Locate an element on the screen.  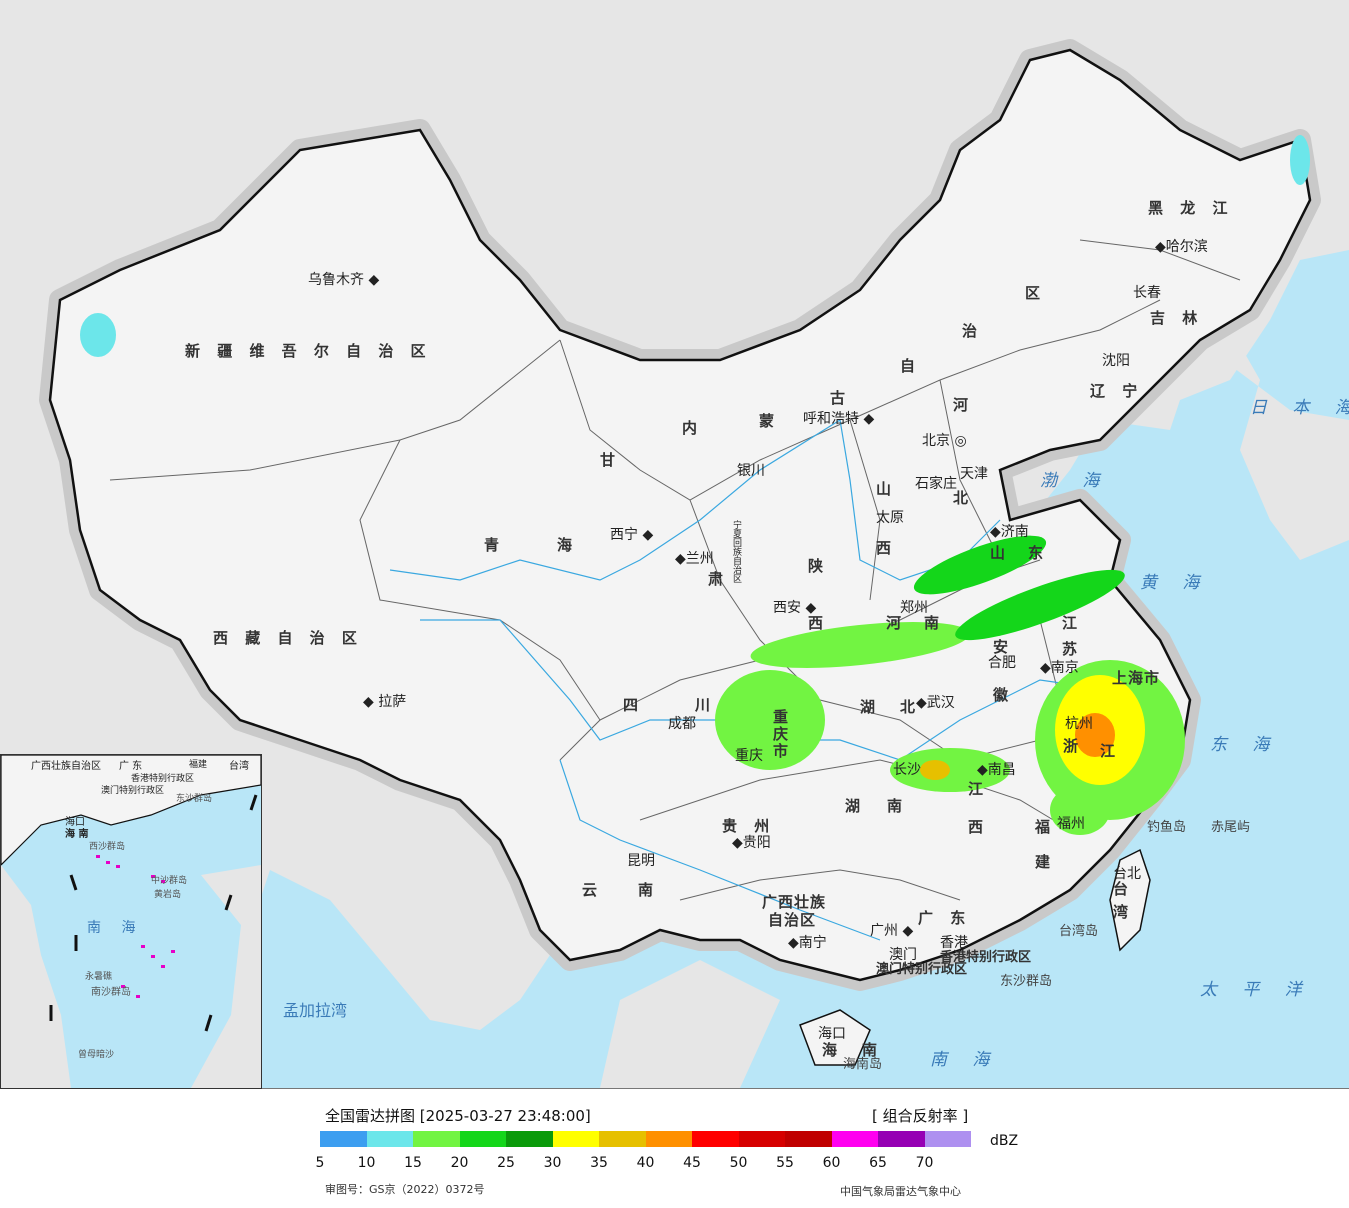
data-source: 中国气象局雷达气象中心 is located at coordinates (900, 1191).